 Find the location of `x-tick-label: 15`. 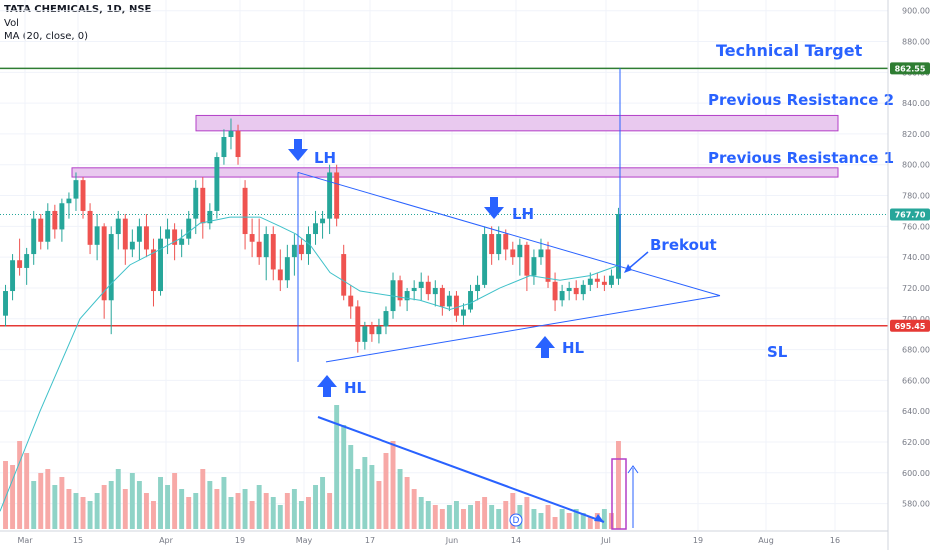

x-tick-label: 15 is located at coordinates (78, 540).